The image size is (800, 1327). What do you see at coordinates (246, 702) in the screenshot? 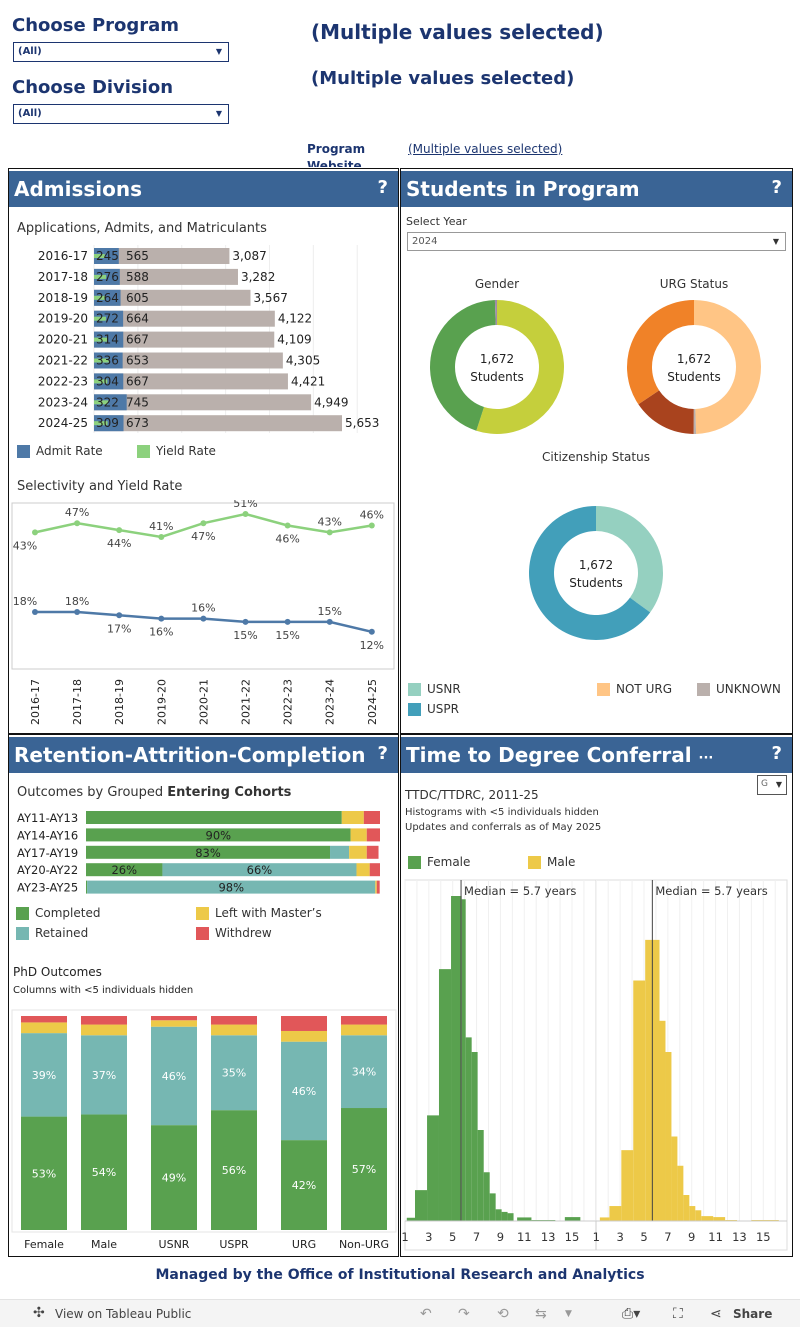
I see `x-tick-label: 2021-22` at bounding box center [246, 702].